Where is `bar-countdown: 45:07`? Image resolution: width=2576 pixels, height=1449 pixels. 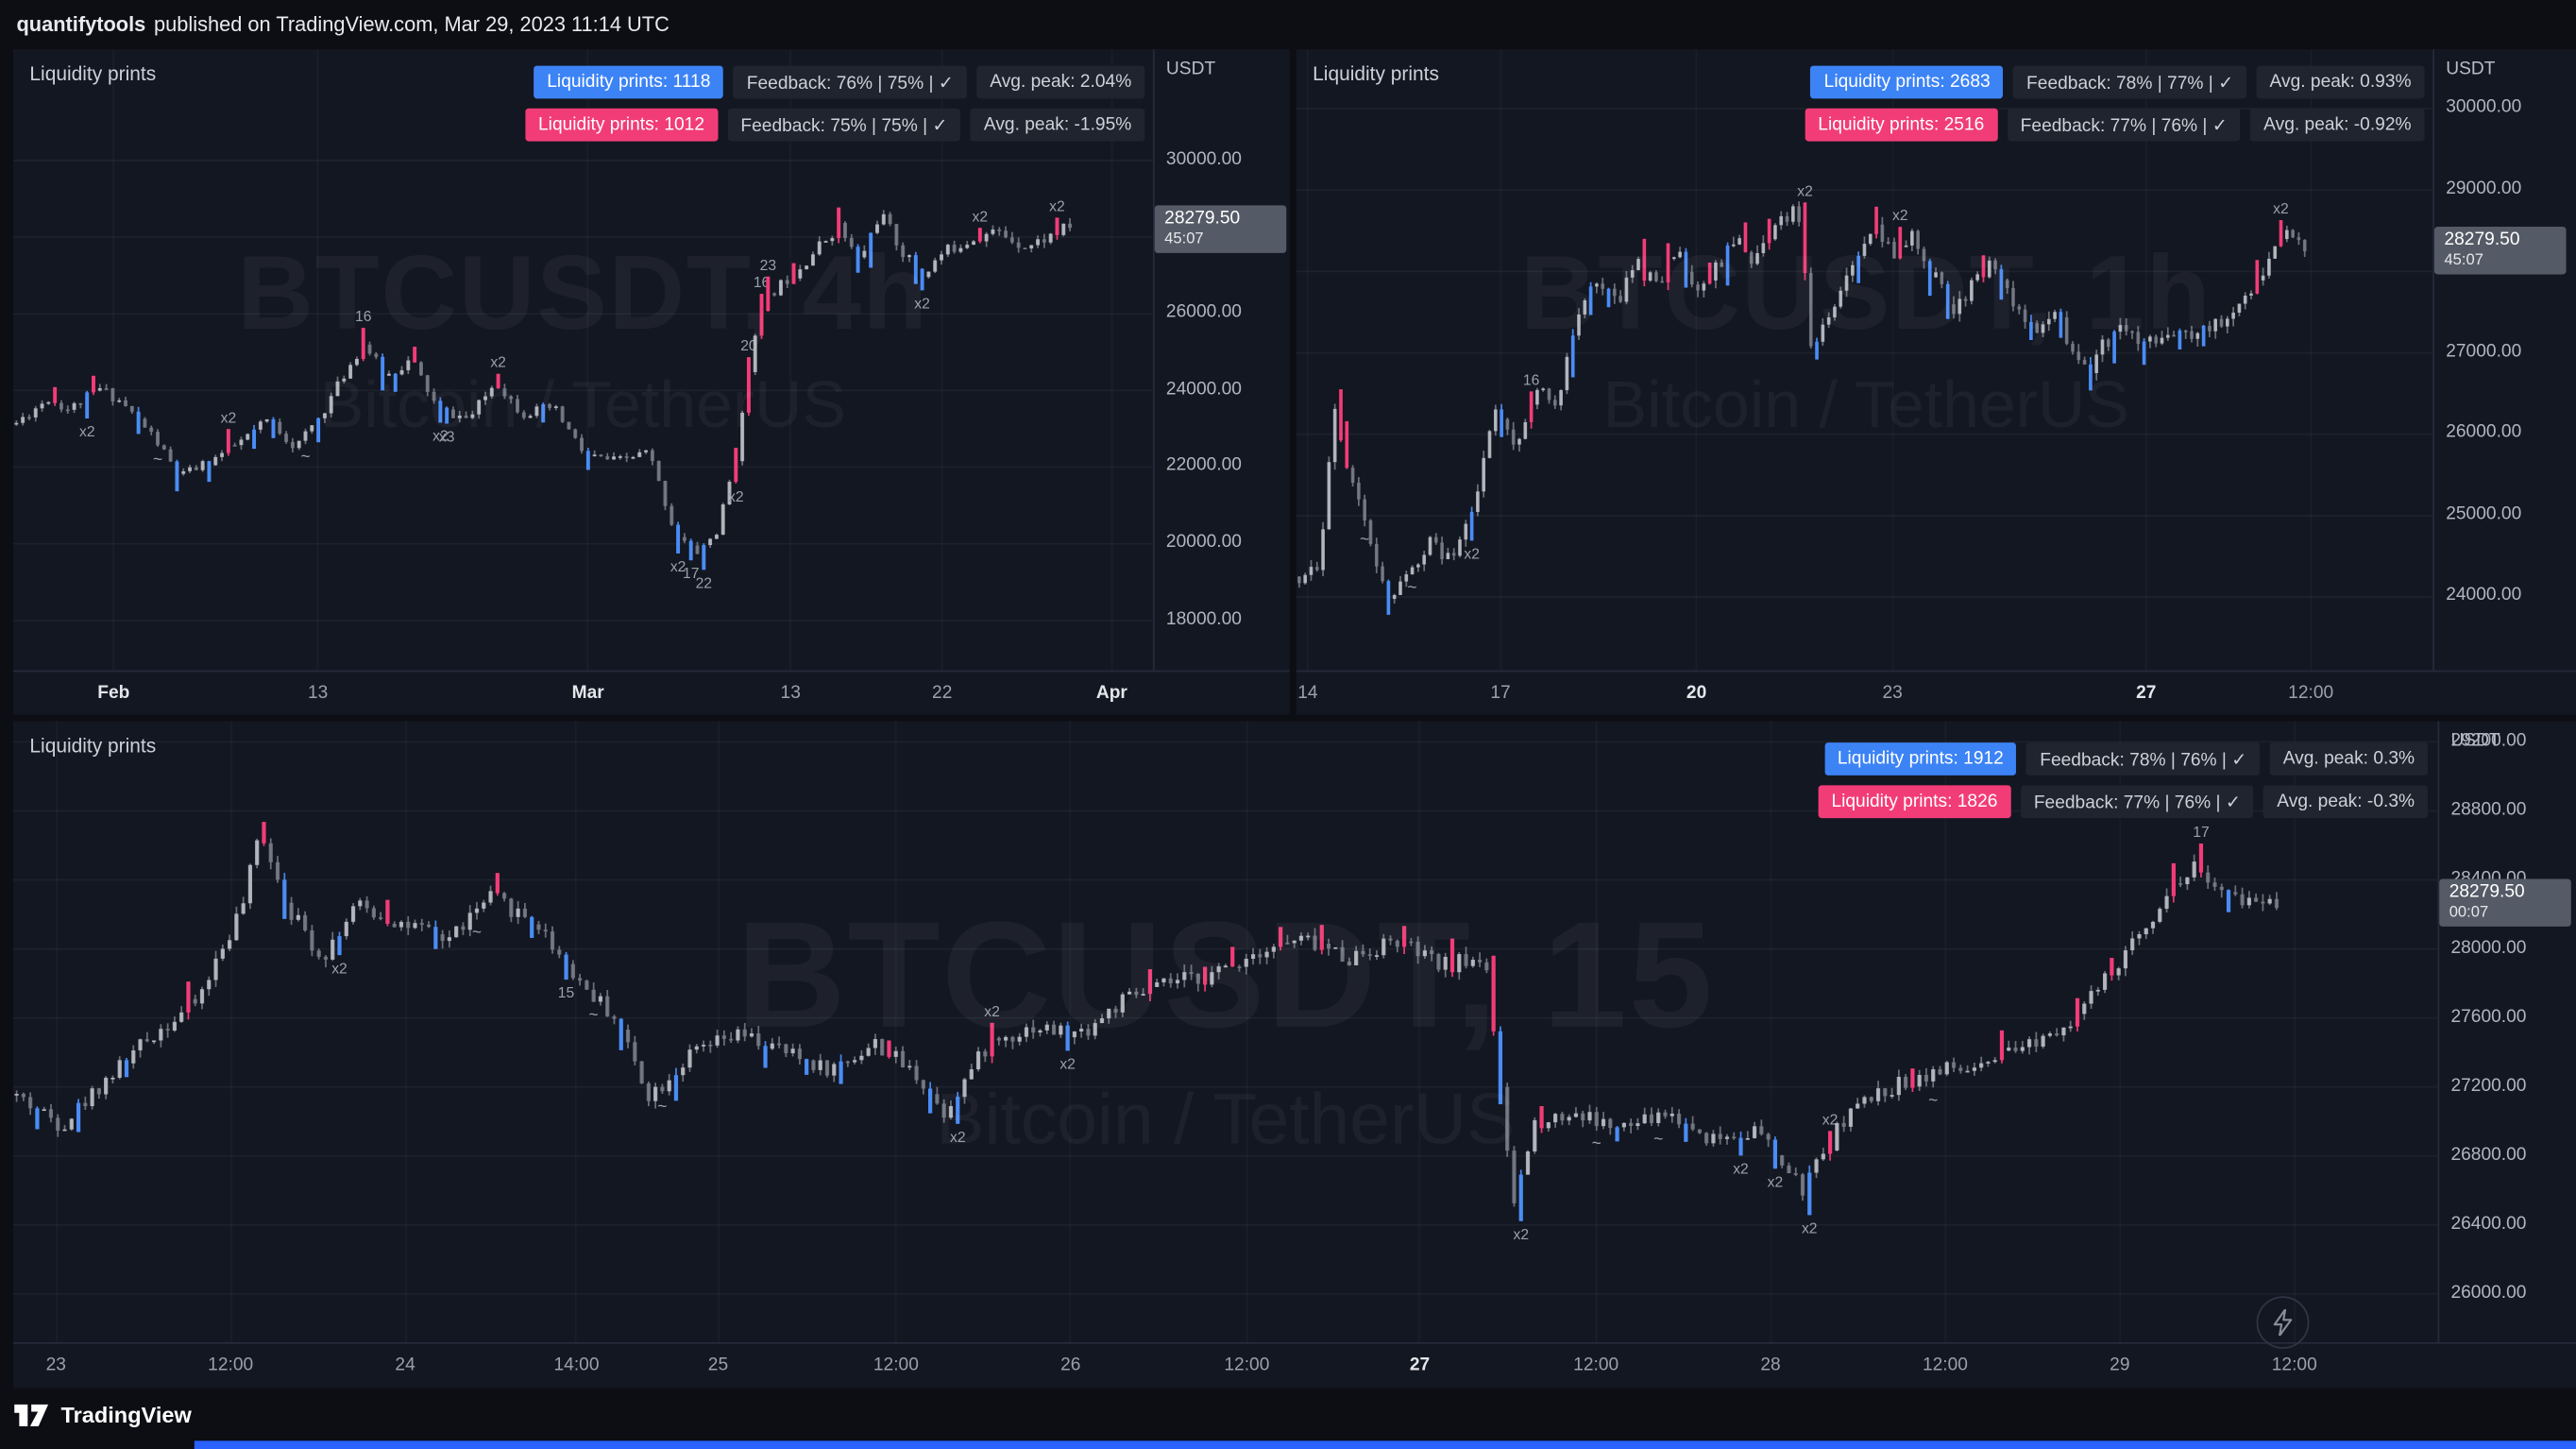 bar-countdown: 45:07 is located at coordinates (2463, 260).